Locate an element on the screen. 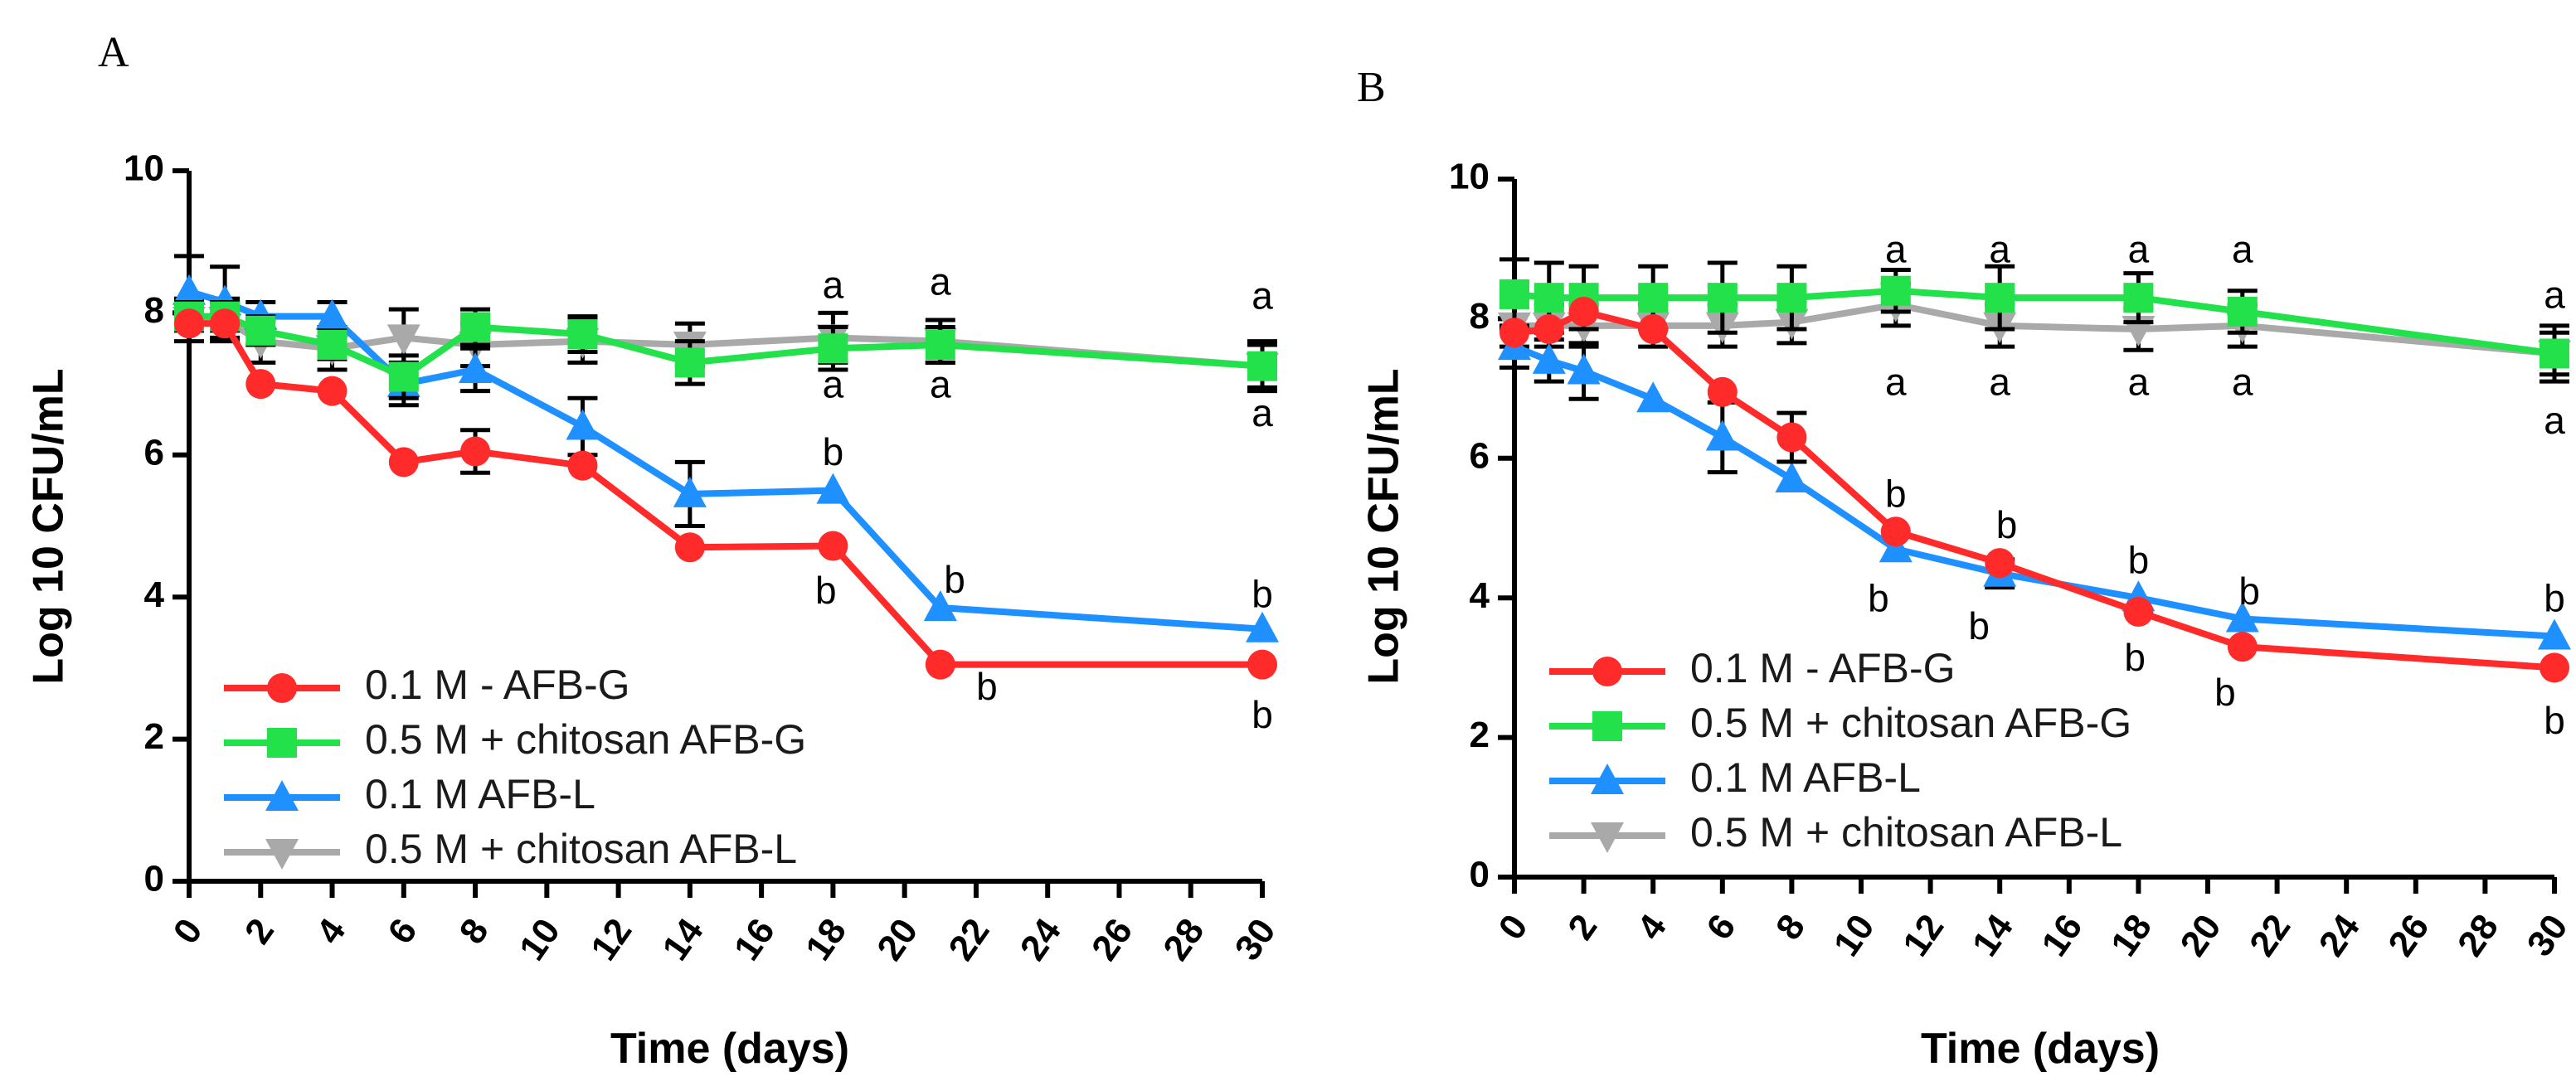 The image size is (2576, 1086). x-tick-label: 22 is located at coordinates (2270, 935).